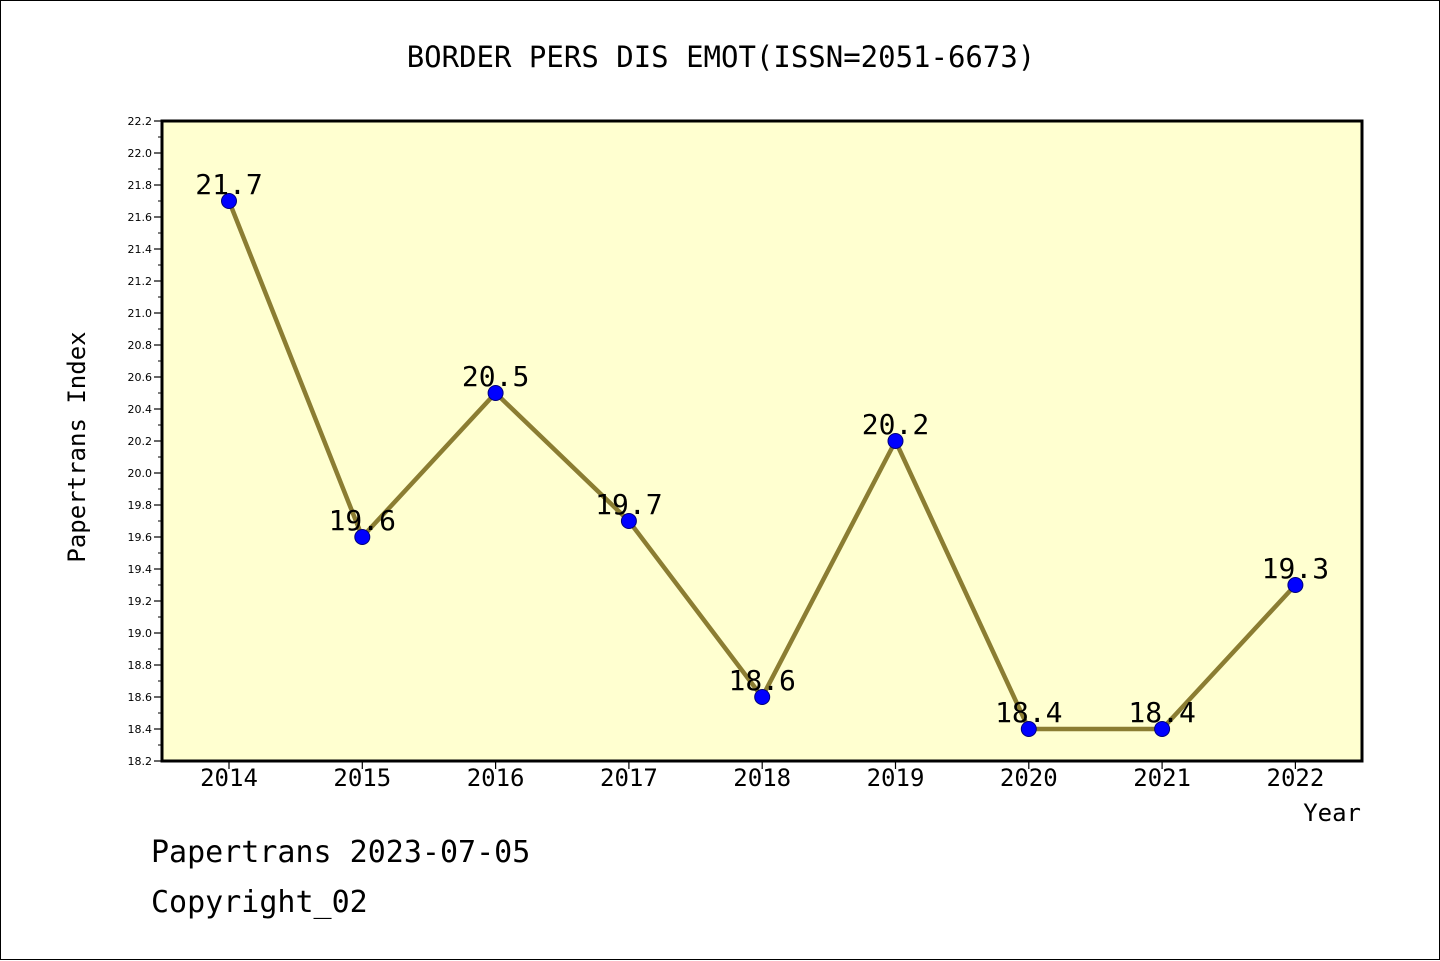  I want to click on footer-copyright: Copyright_02, so click(259, 902).